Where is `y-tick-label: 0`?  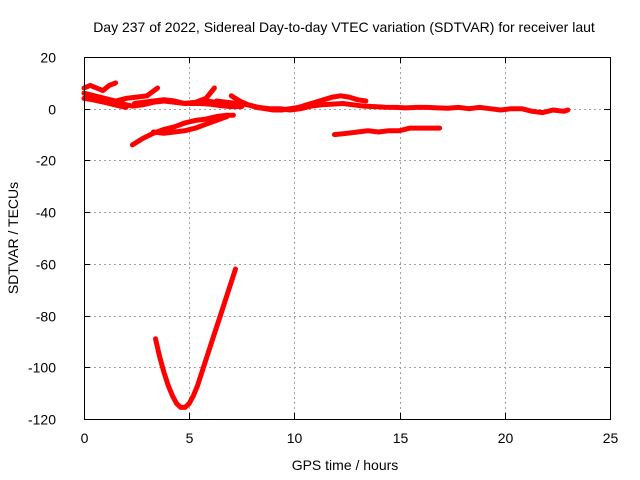 y-tick-label: 0 is located at coordinates (52, 110).